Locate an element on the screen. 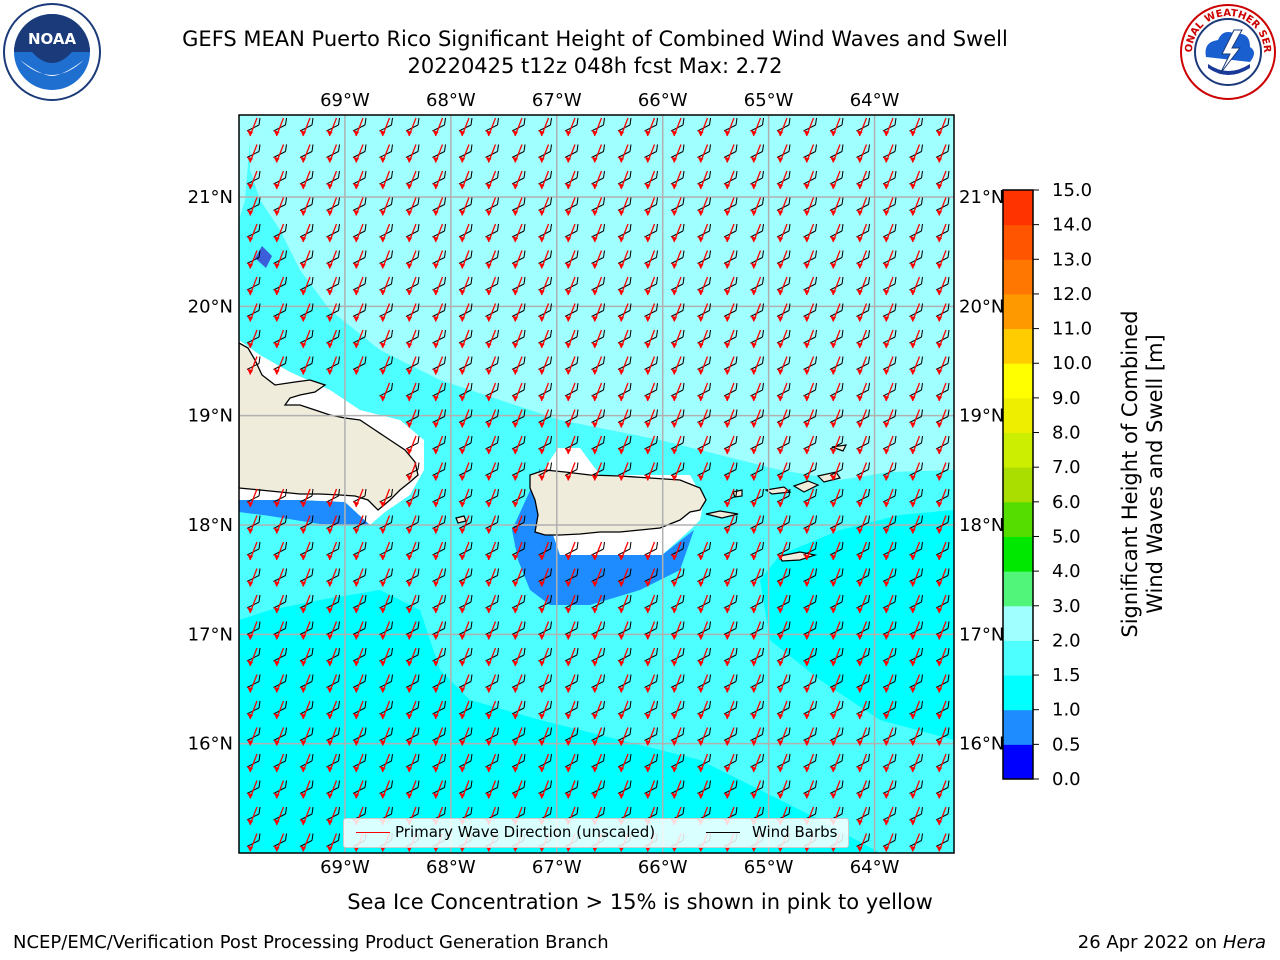  colorbar-tick-label: 13.0 is located at coordinates (1072, 259).